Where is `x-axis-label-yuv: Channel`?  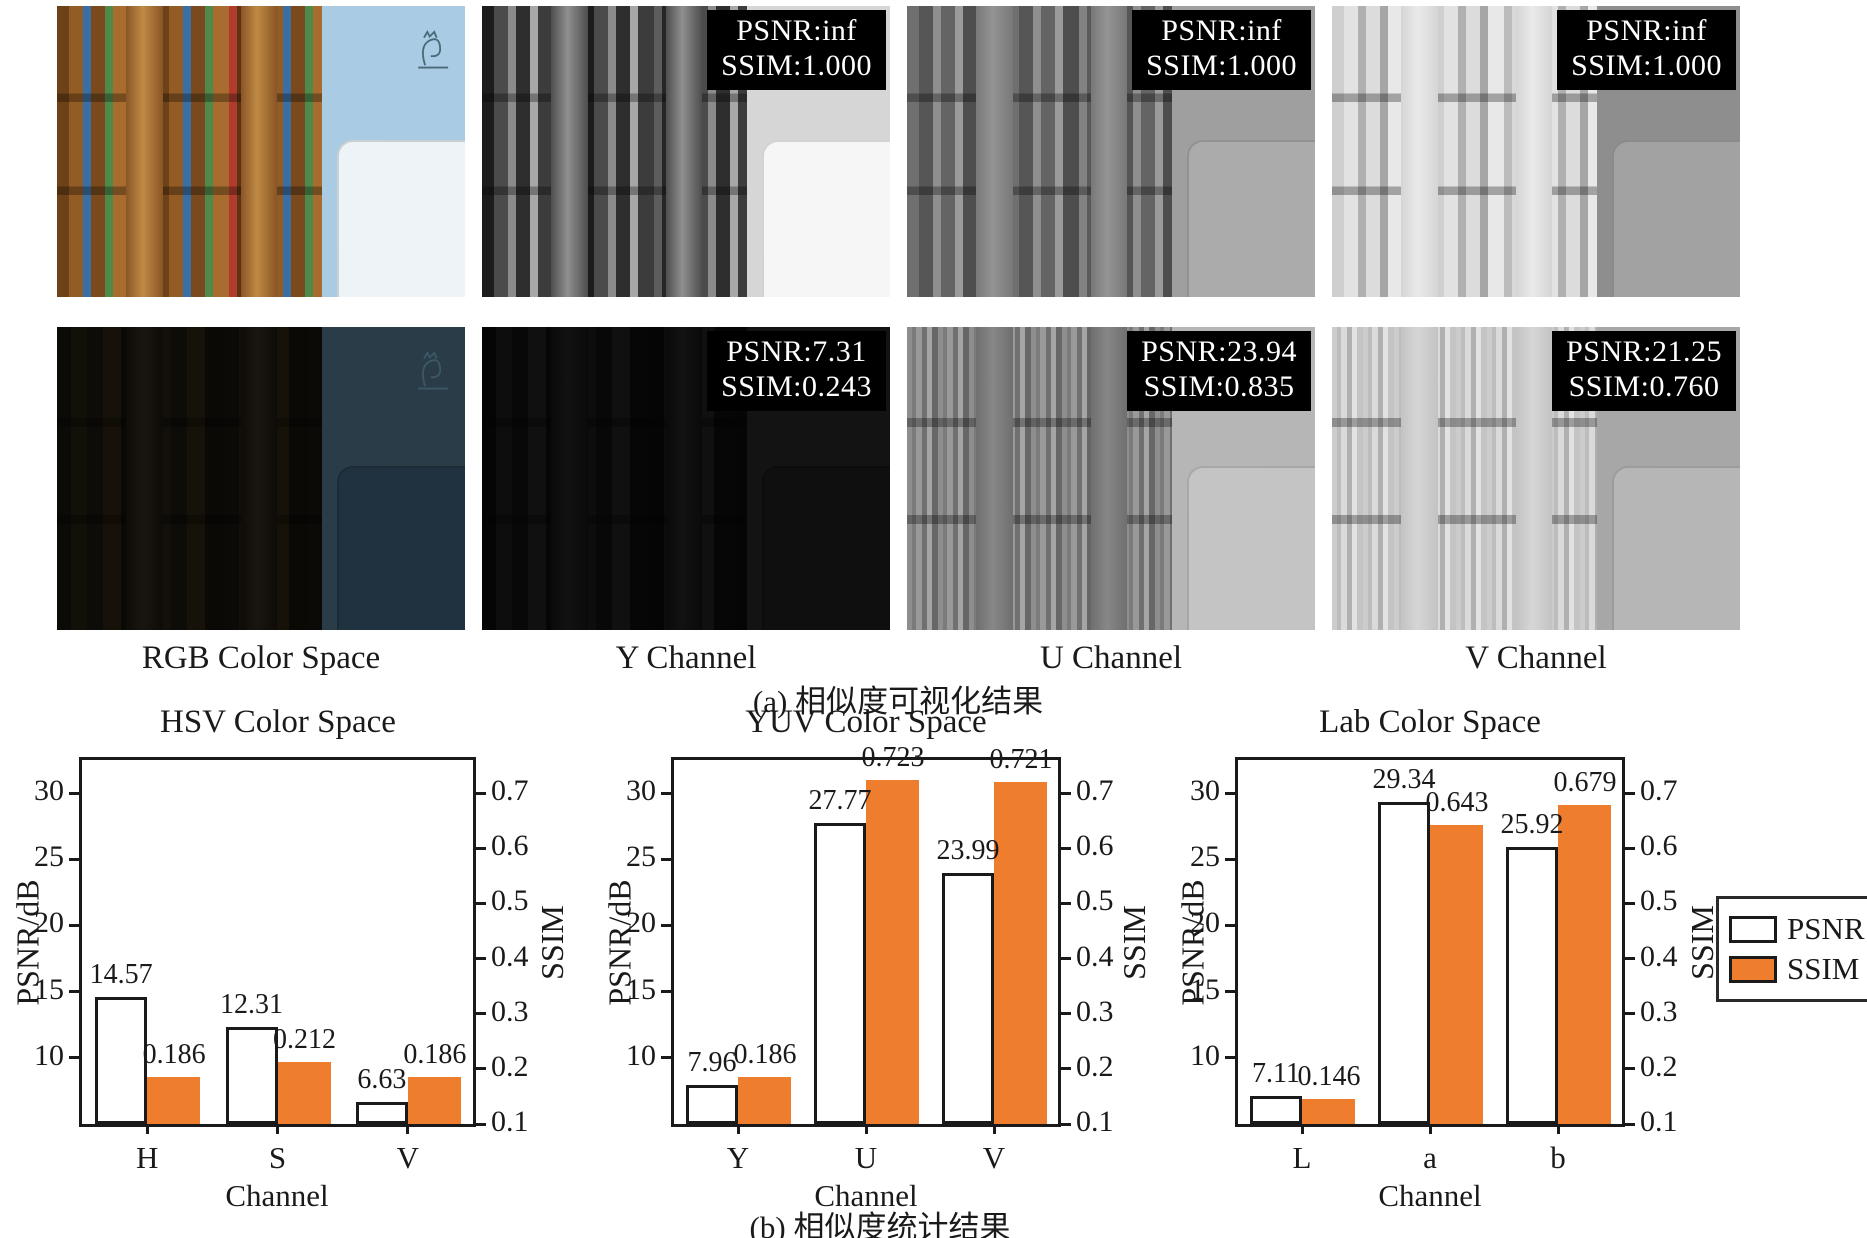
x-axis-label-yuv: Channel is located at coordinates (866, 1195).